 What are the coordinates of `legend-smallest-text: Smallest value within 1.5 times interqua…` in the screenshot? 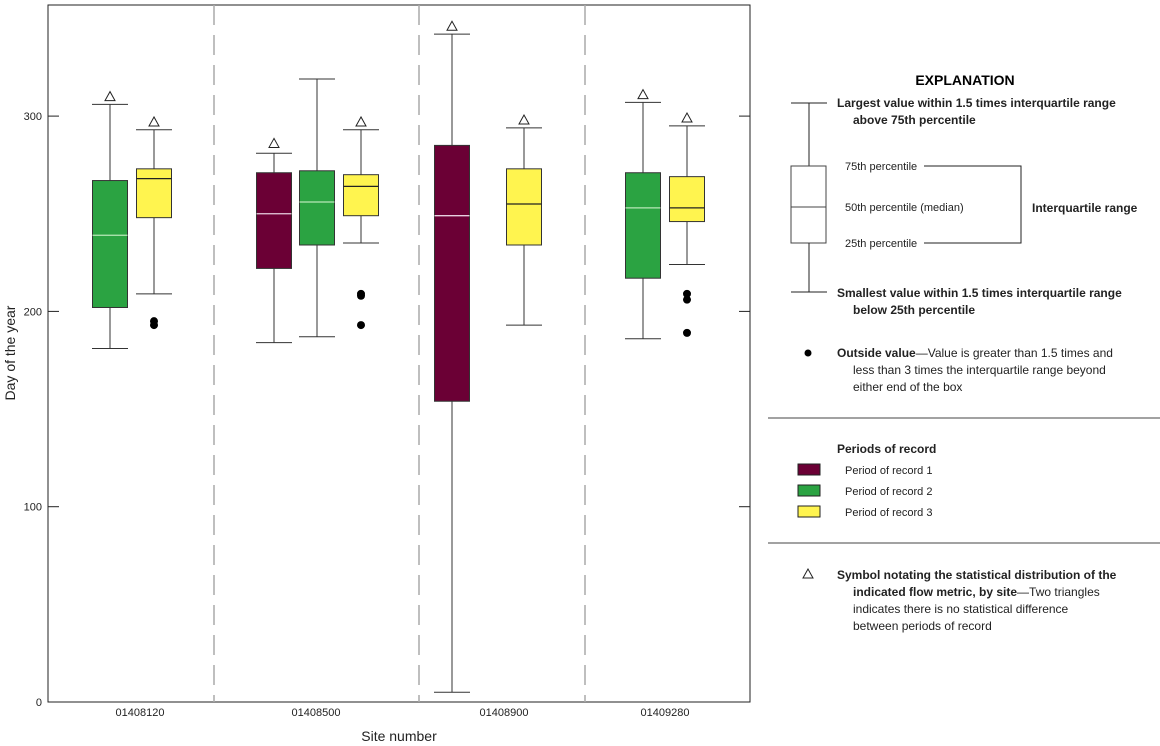 It's located at (979, 293).